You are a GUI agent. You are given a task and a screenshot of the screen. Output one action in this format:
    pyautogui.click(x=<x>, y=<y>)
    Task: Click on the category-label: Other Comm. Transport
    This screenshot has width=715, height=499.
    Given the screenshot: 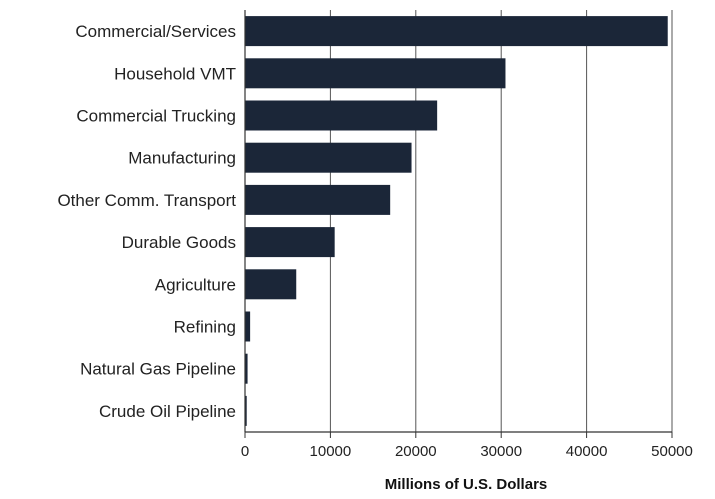 What is the action you would take?
    pyautogui.click(x=146, y=200)
    